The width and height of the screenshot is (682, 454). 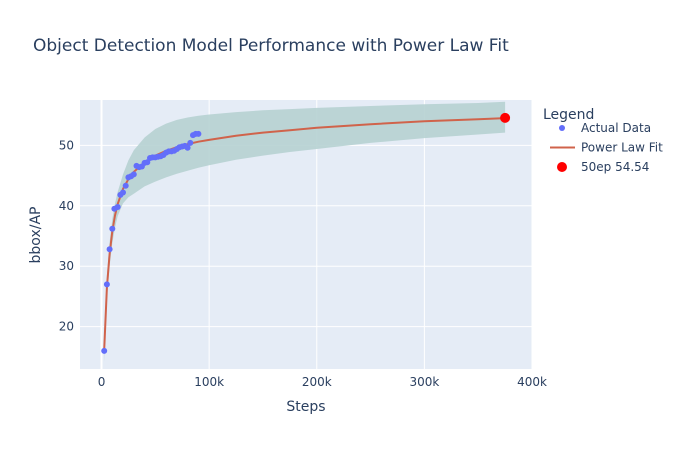 I want to click on y-tick-label: 40, so click(x=66, y=206).